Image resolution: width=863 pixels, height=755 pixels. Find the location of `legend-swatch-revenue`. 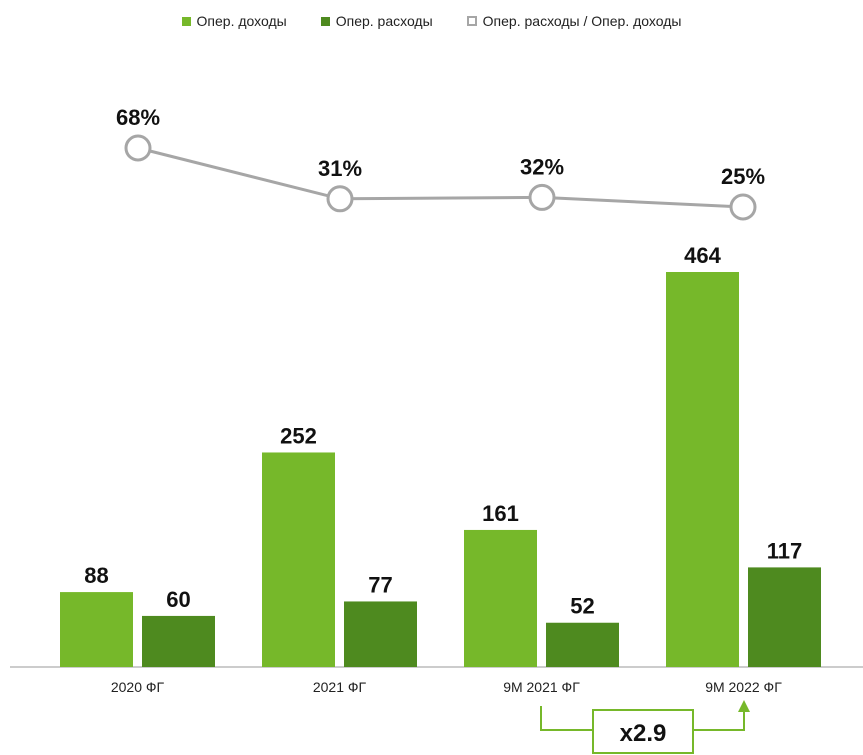

legend-swatch-revenue is located at coordinates (186, 21).